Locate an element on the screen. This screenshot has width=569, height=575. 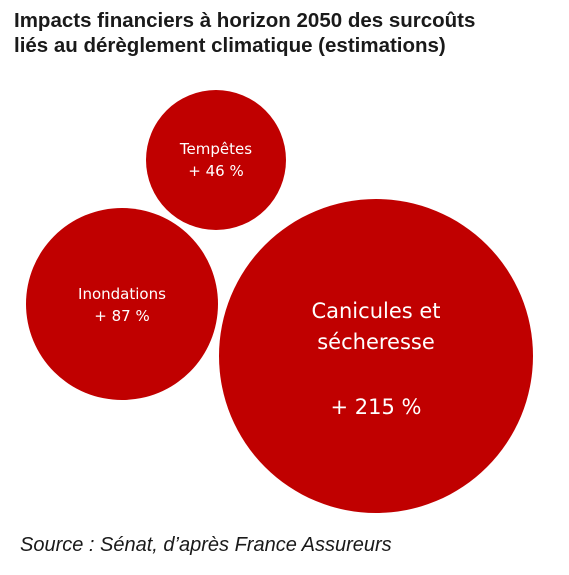
bubble-tempetes-value: + 46 % is located at coordinates (215, 171).